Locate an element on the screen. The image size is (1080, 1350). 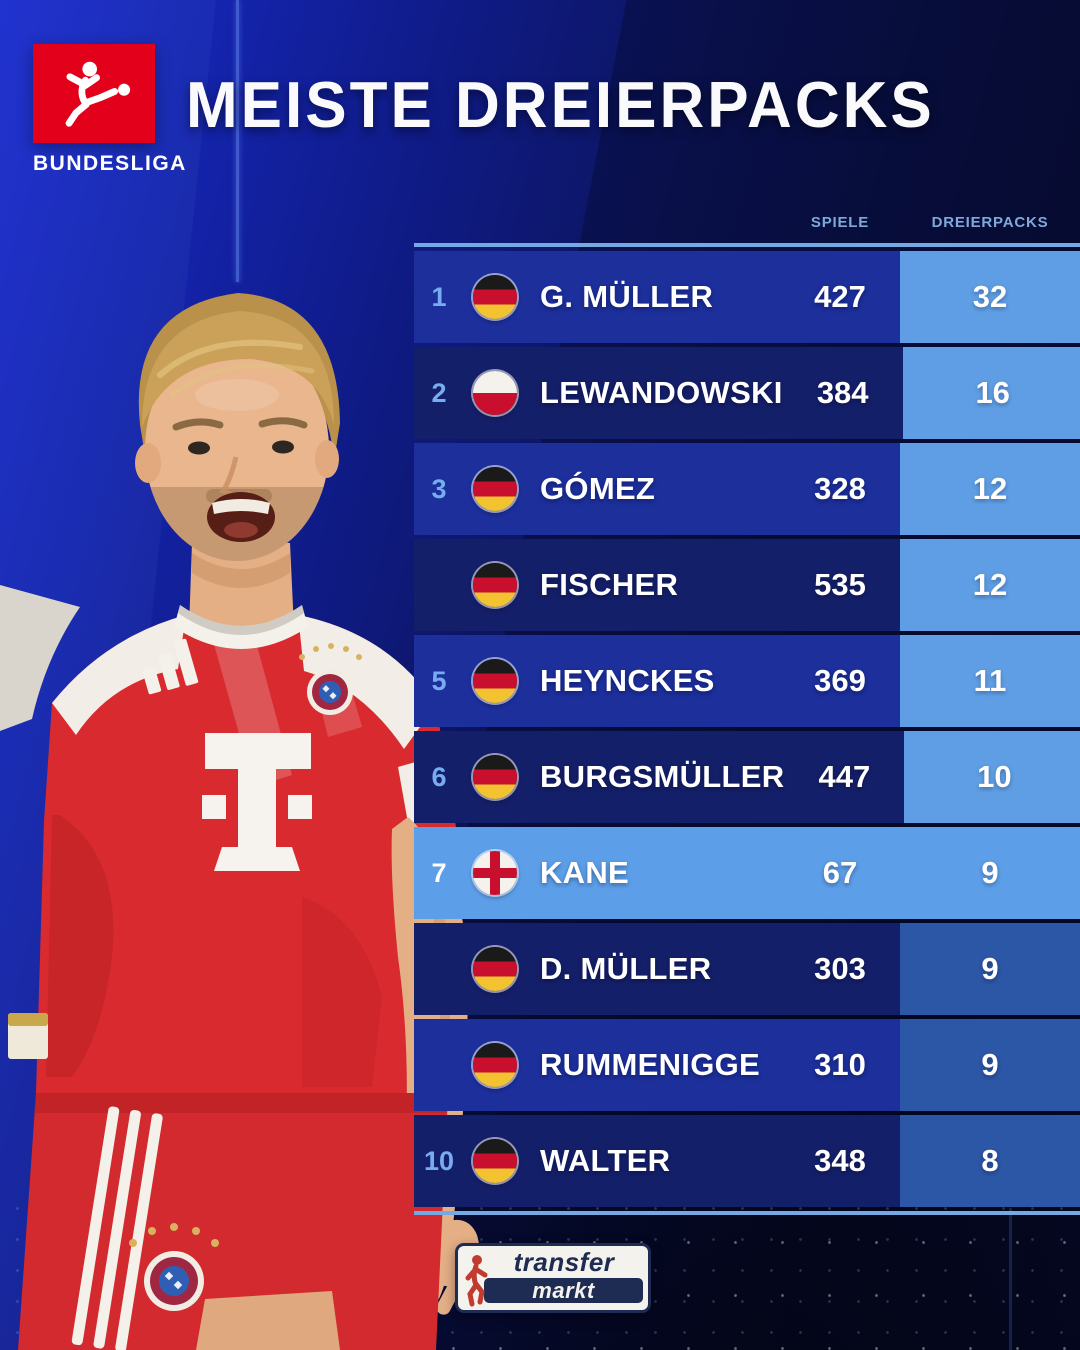
dreierpacks-value: 16 is located at coordinates (991, 393).